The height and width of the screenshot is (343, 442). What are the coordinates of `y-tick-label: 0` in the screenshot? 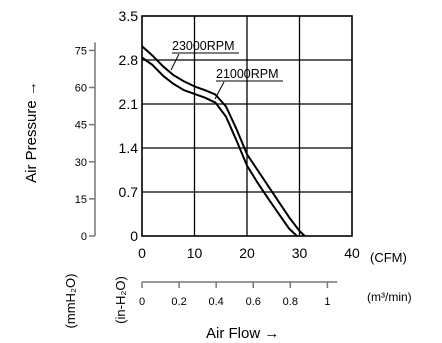 It's located at (134, 236).